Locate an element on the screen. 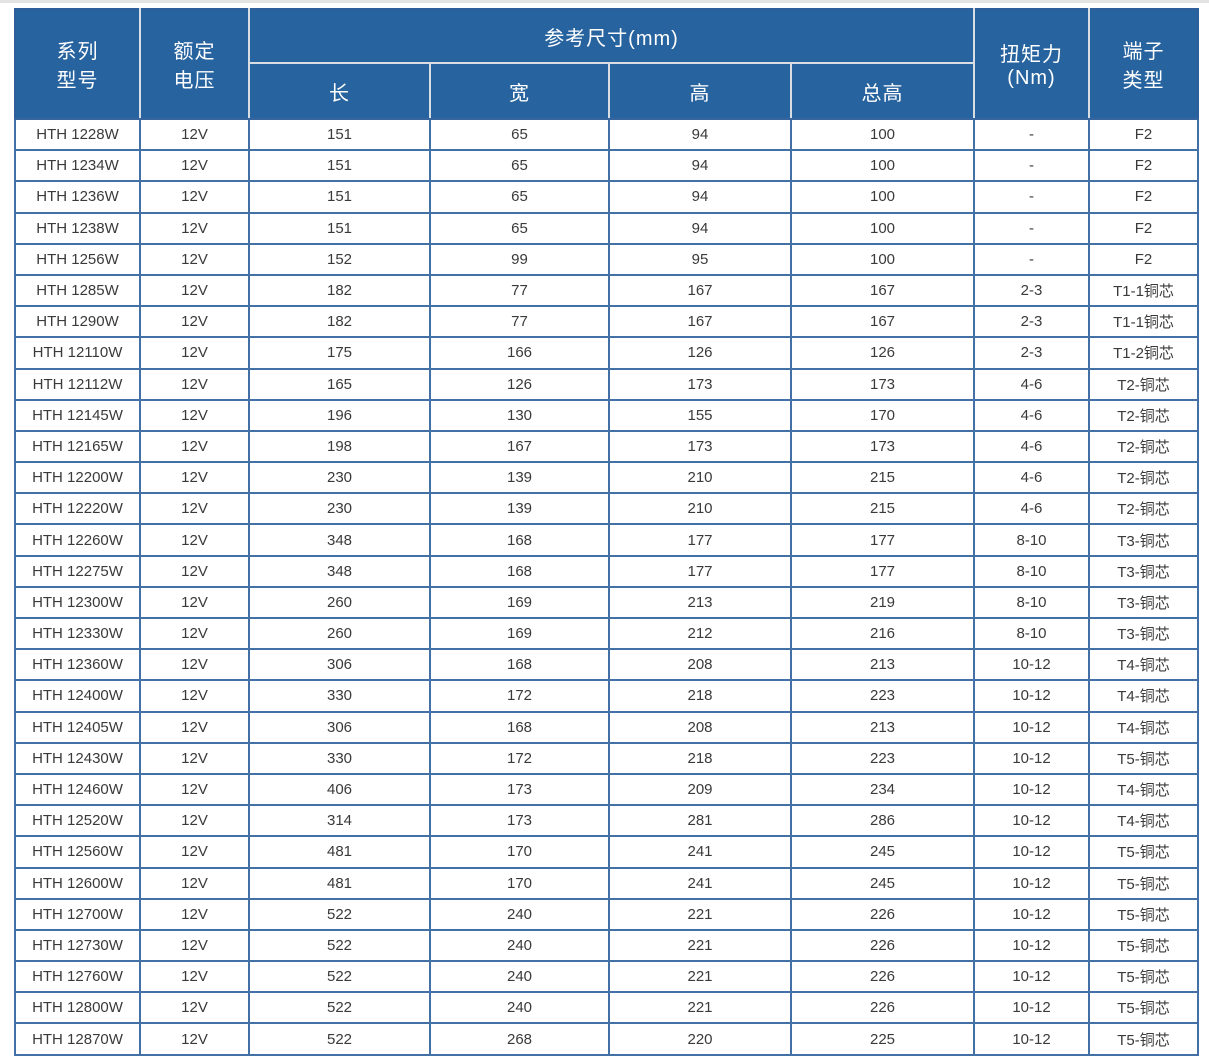 The height and width of the screenshot is (1062, 1209). cell-model: HTH 12730W is located at coordinates (77, 945).